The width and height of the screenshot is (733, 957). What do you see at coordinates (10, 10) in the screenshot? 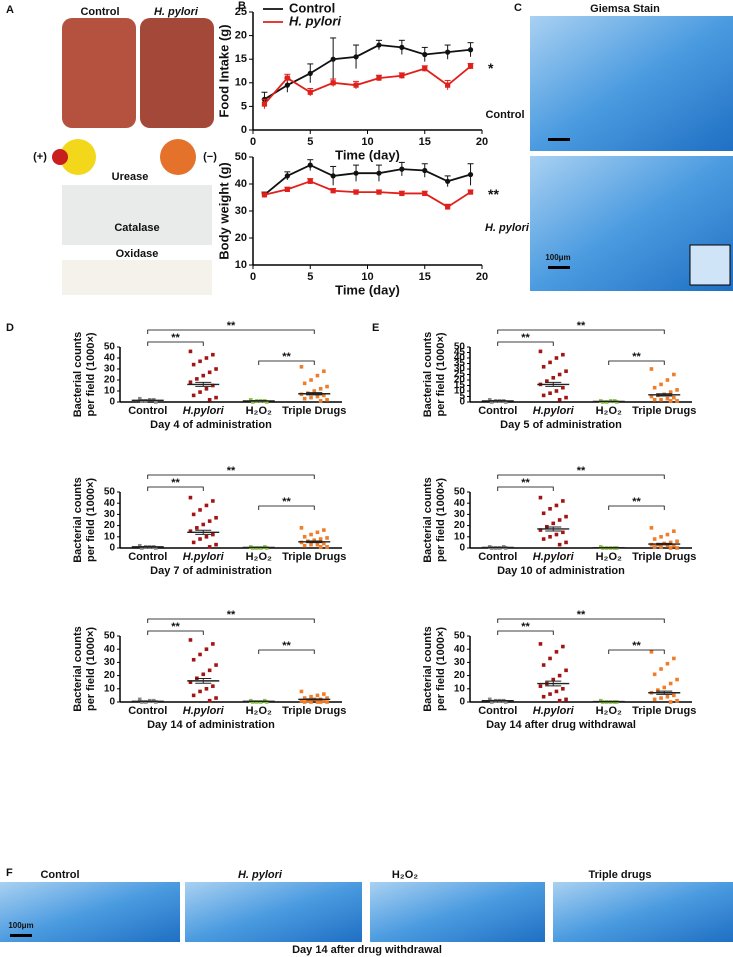
I see `panel-letter: A` at bounding box center [10, 10].